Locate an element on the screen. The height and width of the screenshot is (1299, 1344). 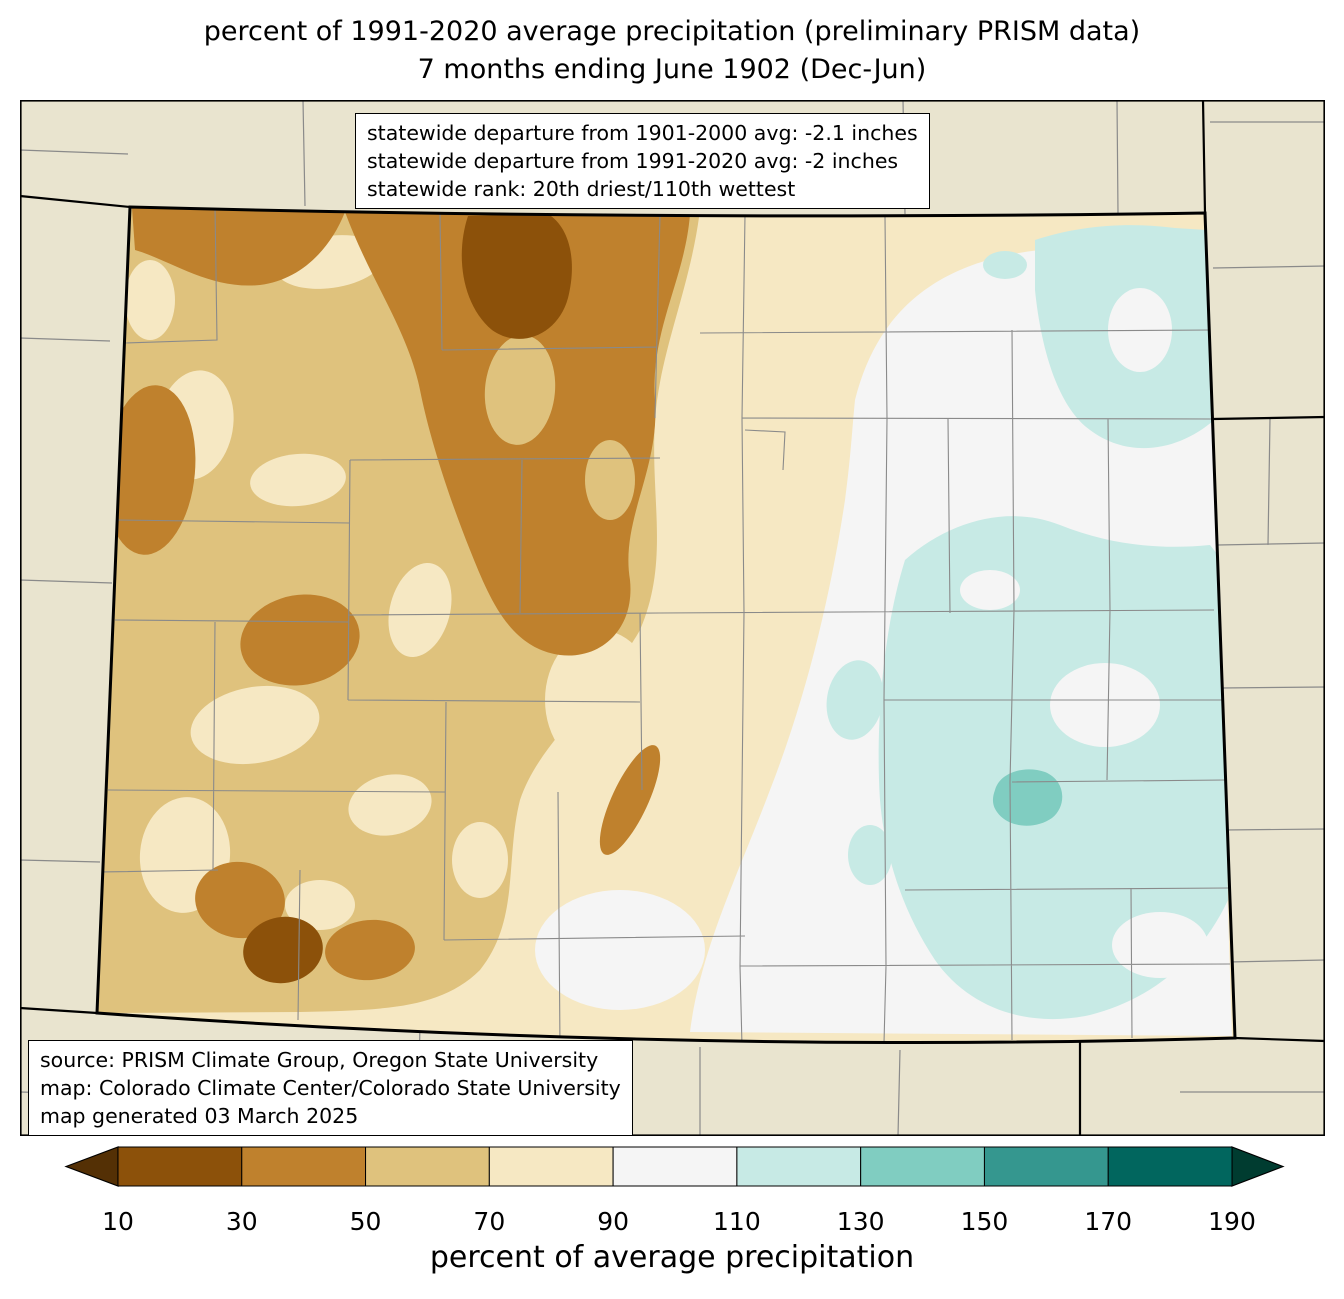
colorbar-tick-label: 90 is located at coordinates (613, 1221).